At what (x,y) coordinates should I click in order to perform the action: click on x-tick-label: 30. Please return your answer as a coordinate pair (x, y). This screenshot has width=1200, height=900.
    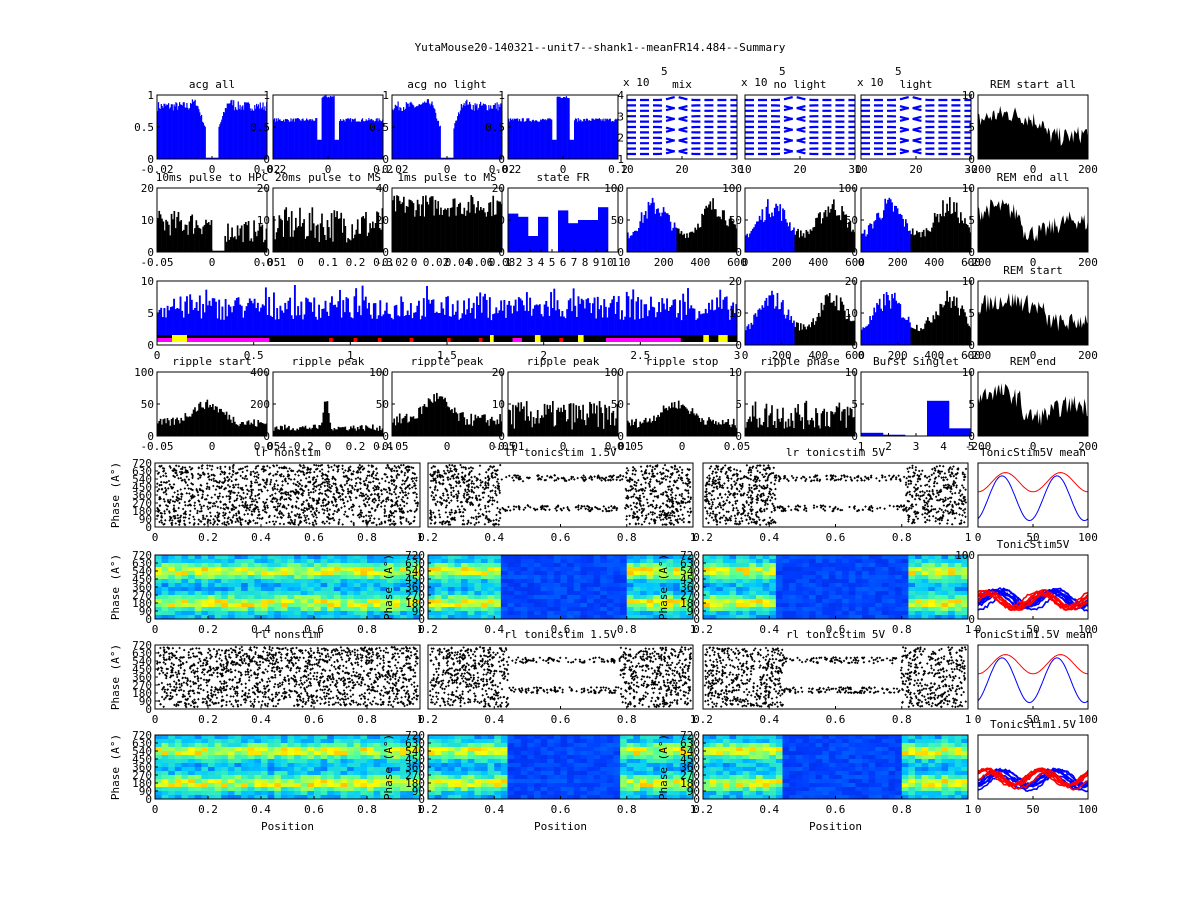
    Looking at the image, I should click on (854, 169).